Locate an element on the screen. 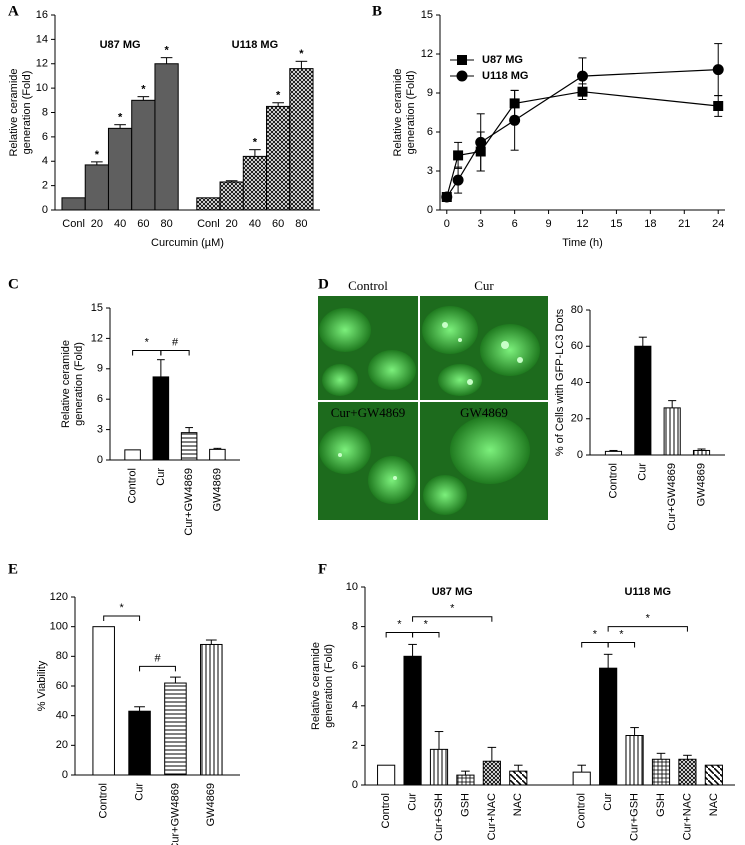  comparison-label: # is located at coordinates (175, 342).